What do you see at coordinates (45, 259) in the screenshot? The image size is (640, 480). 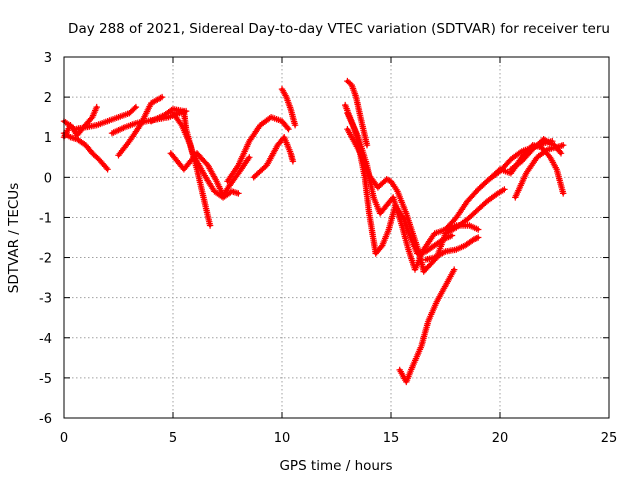 I see `y-tick-label: -2` at bounding box center [45, 259].